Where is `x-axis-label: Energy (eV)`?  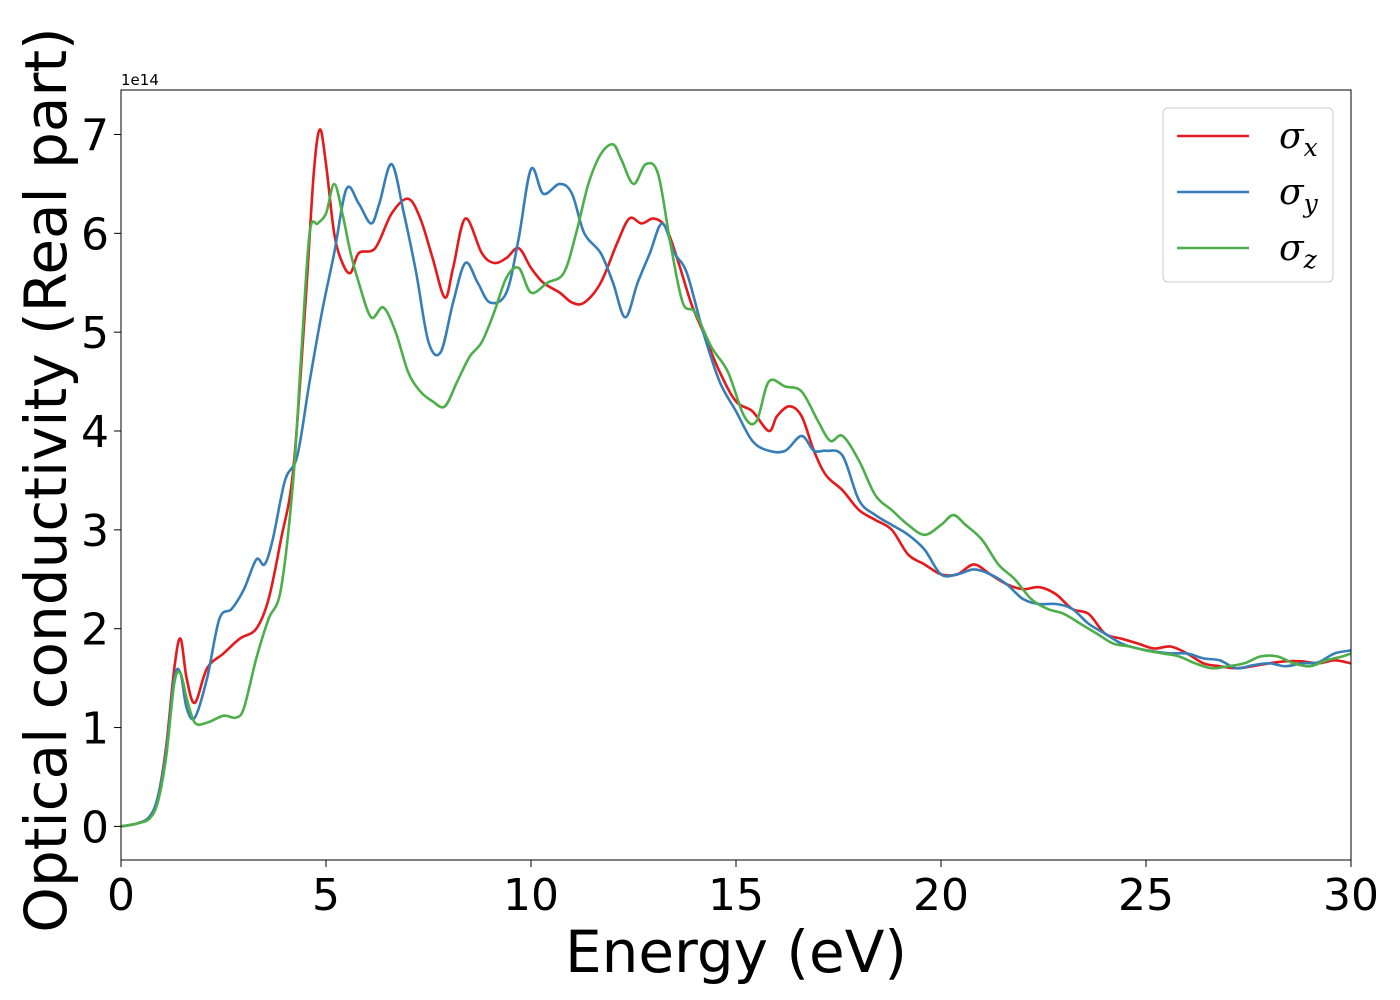 x-axis-label: Energy (eV) is located at coordinates (736, 952).